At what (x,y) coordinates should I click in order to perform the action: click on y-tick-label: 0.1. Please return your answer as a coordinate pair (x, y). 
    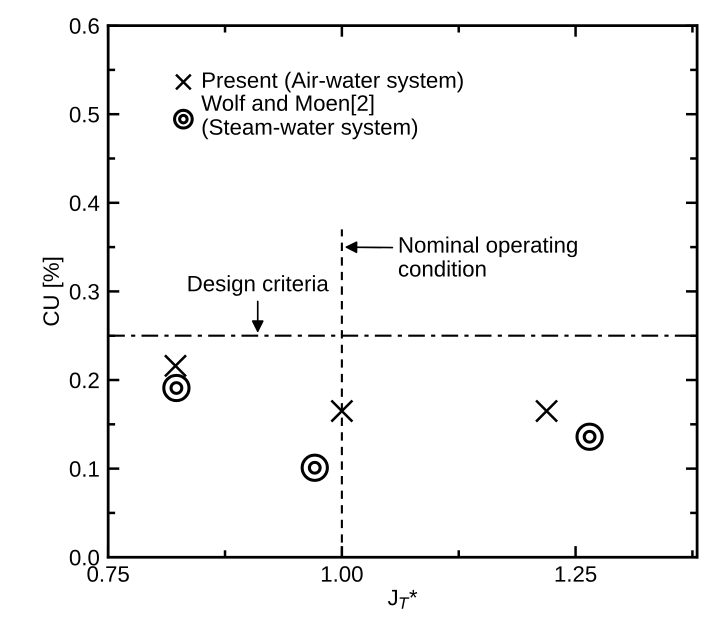
    Looking at the image, I should click on (84, 469).